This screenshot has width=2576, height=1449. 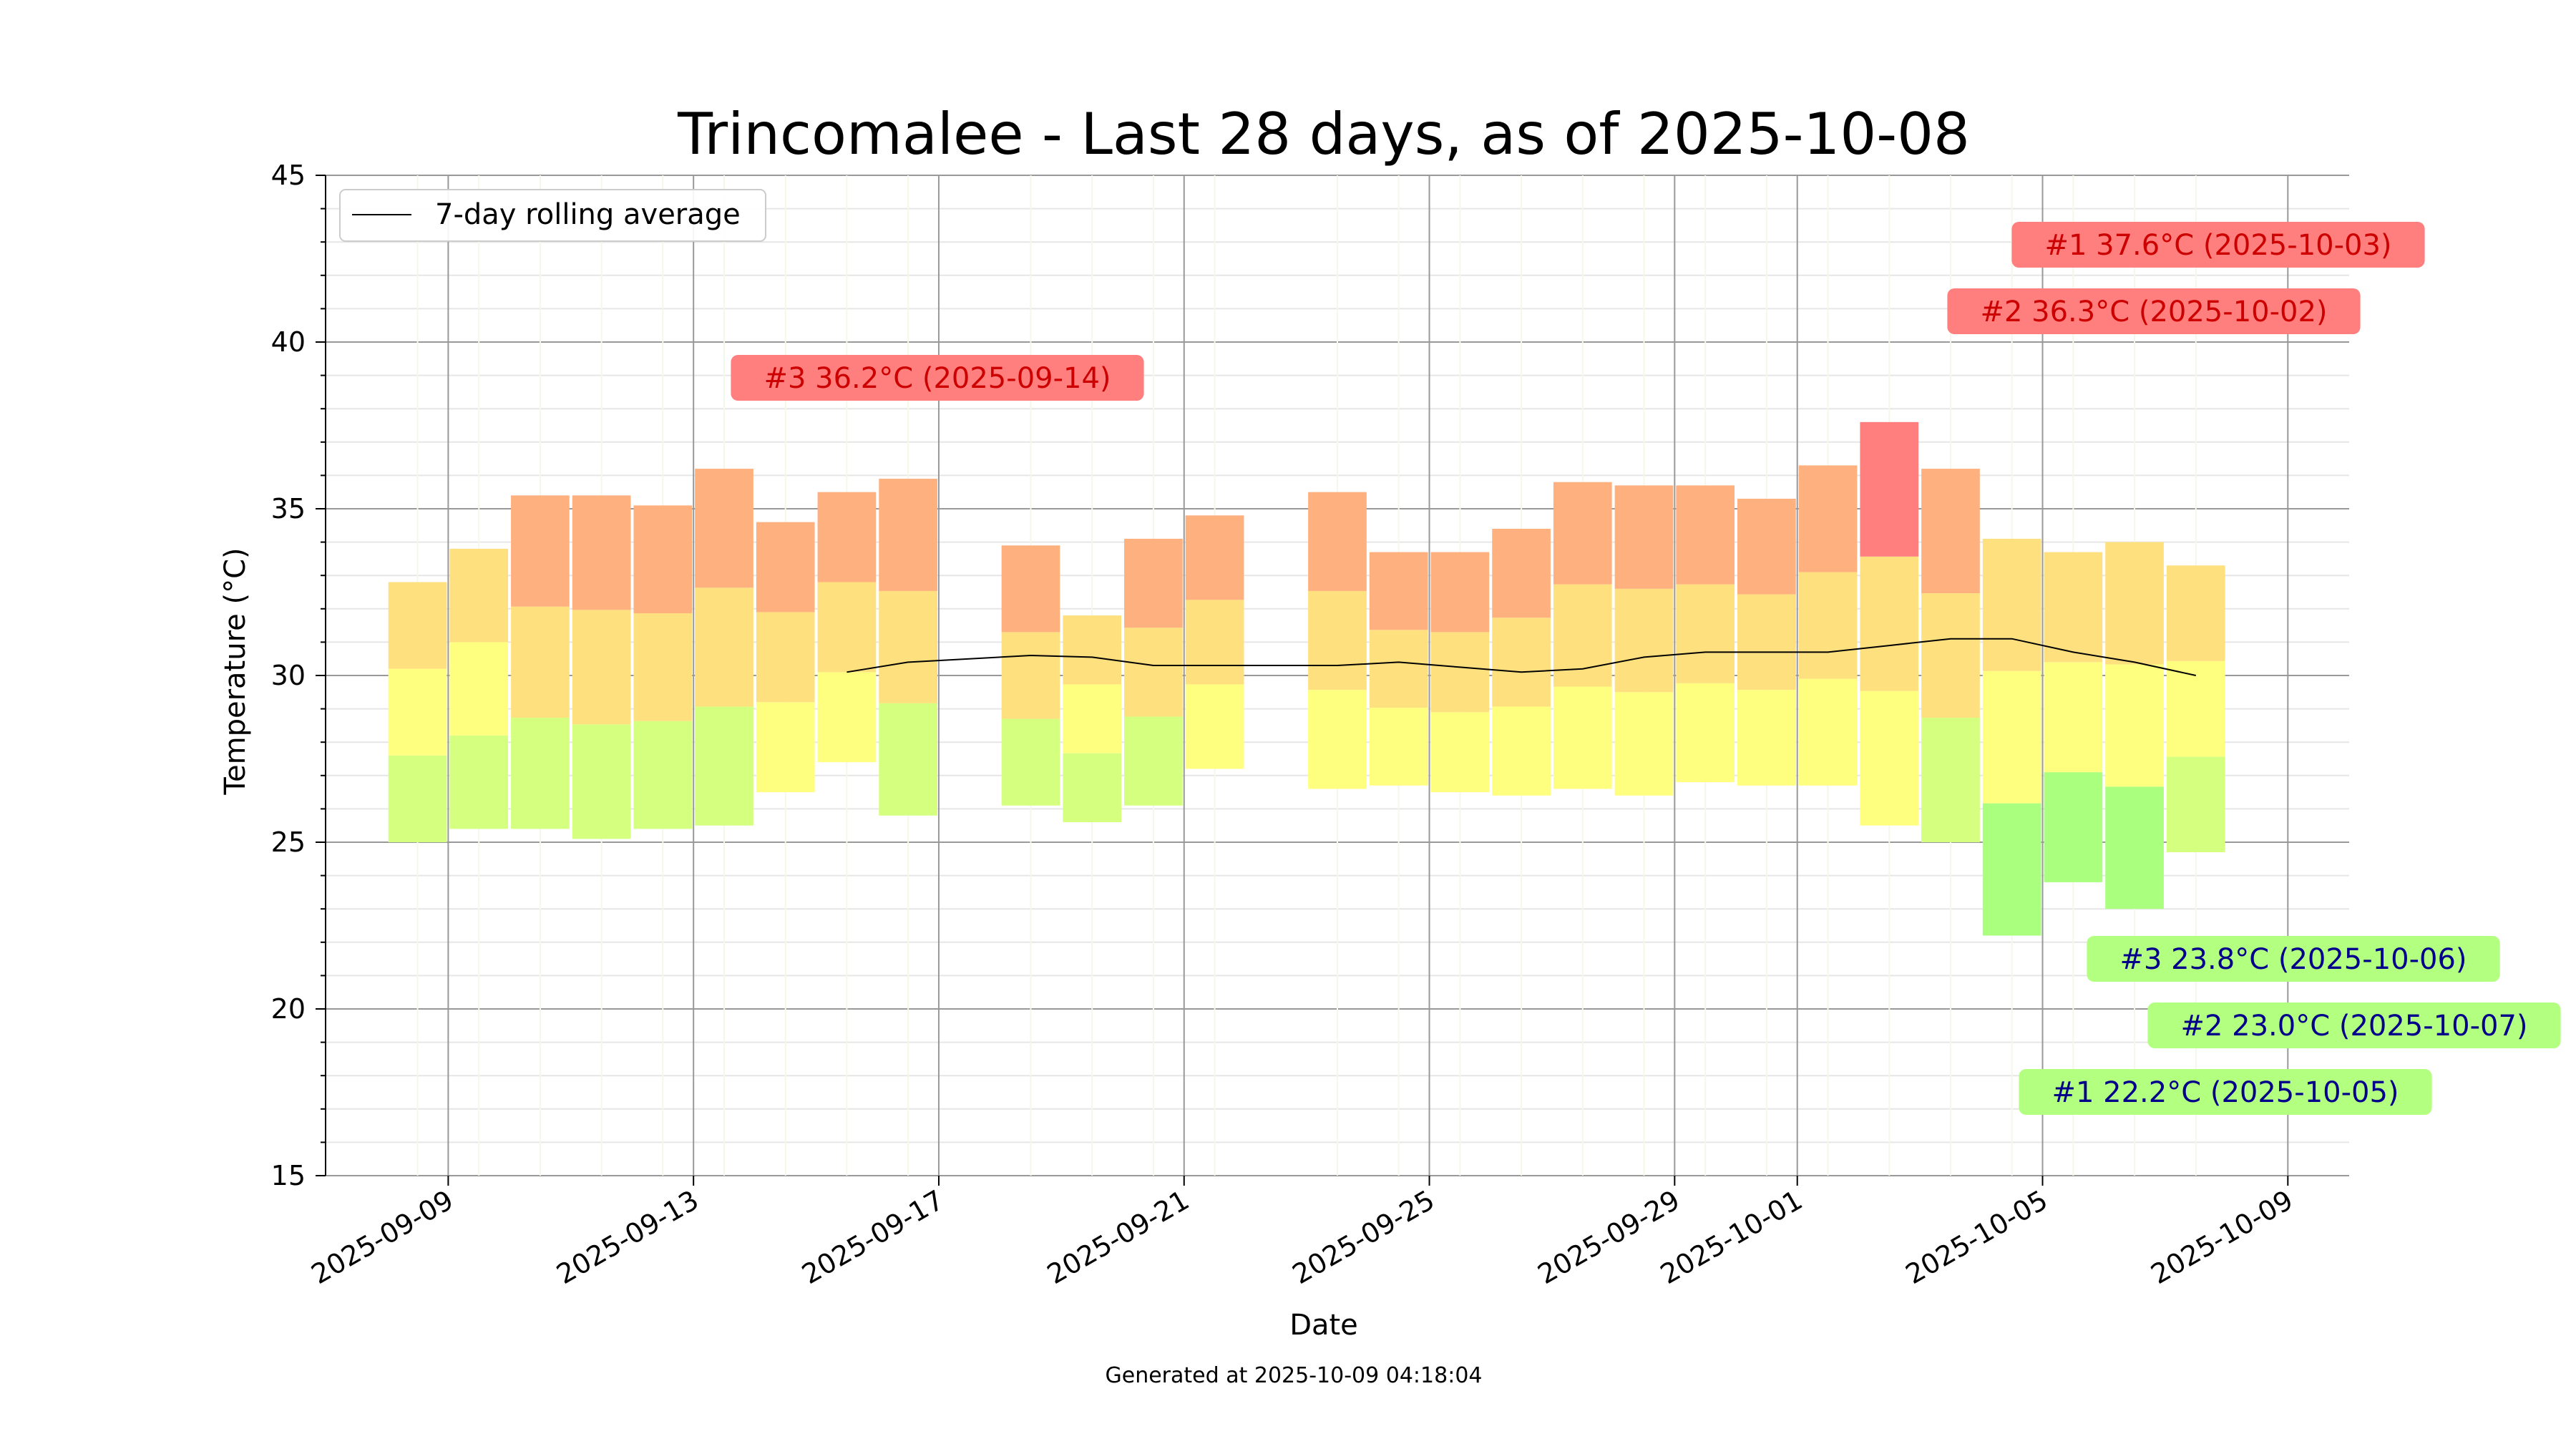 I want to click on annotation-high: #3 36.2°C (2025-09-14), so click(x=937, y=378).